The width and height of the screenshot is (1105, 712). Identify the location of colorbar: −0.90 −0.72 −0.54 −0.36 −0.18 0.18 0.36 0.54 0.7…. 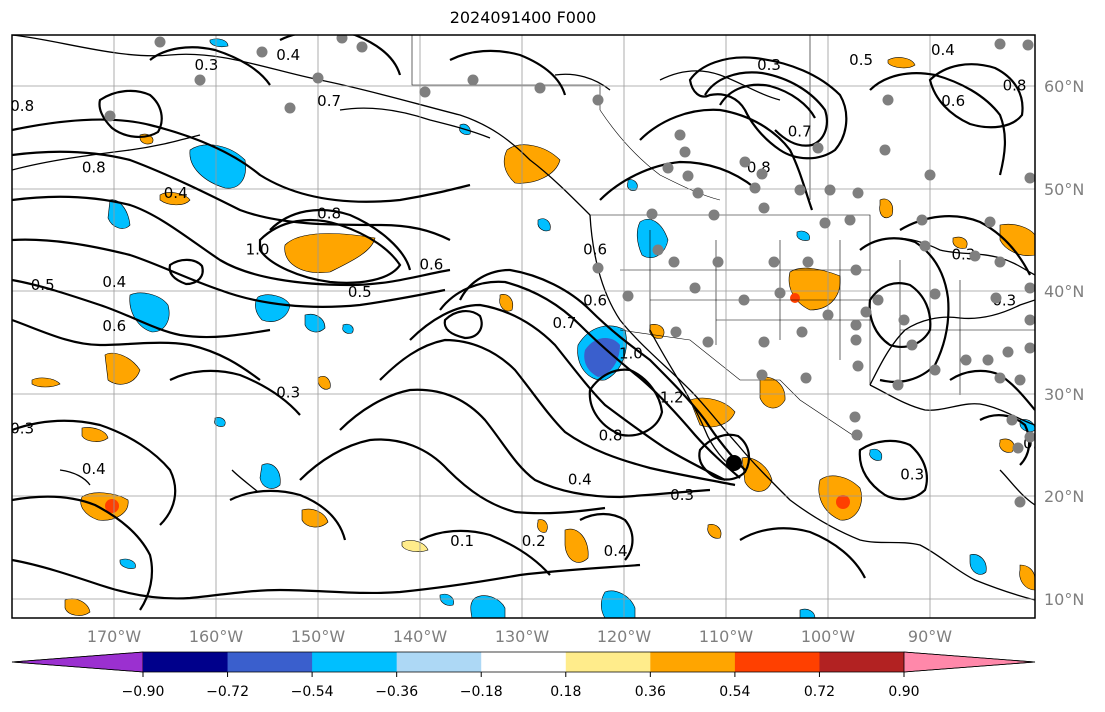
(523, 675).